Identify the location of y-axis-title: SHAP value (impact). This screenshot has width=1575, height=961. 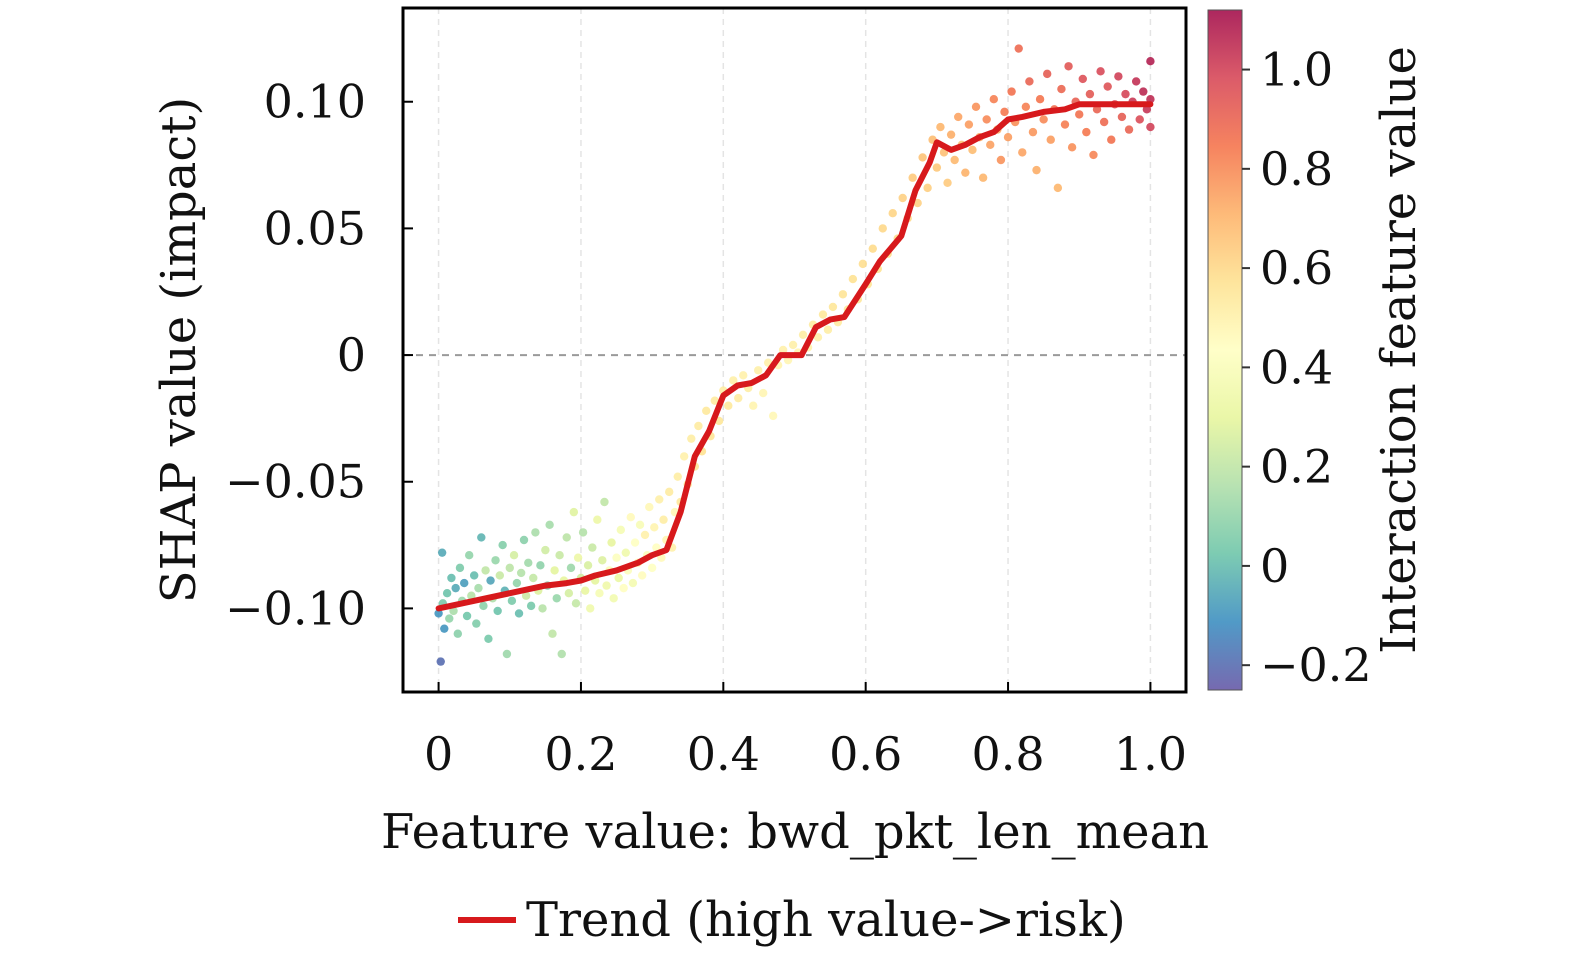
(179, 350).